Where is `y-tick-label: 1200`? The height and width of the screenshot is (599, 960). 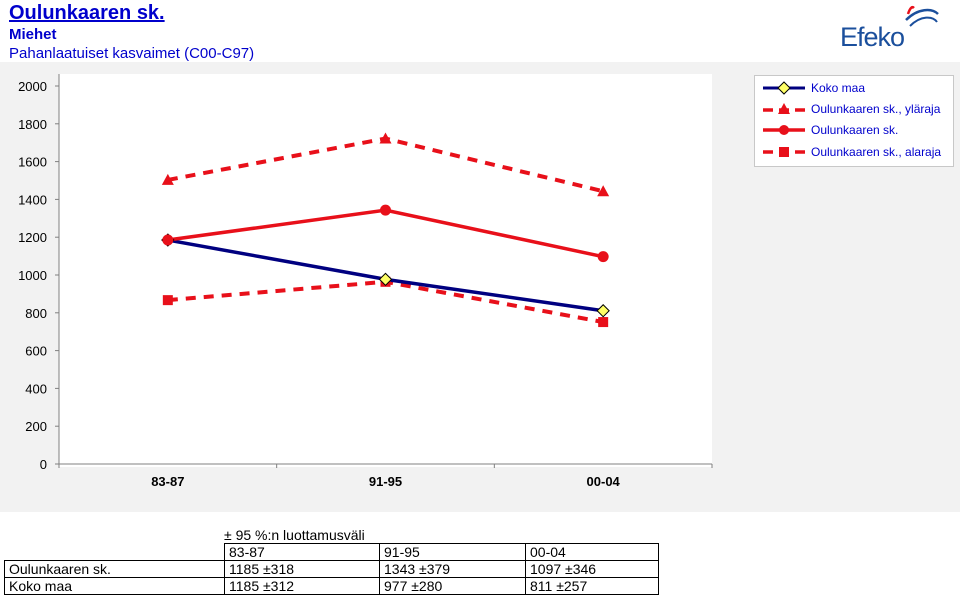 y-tick-label: 1200 is located at coordinates (32, 237).